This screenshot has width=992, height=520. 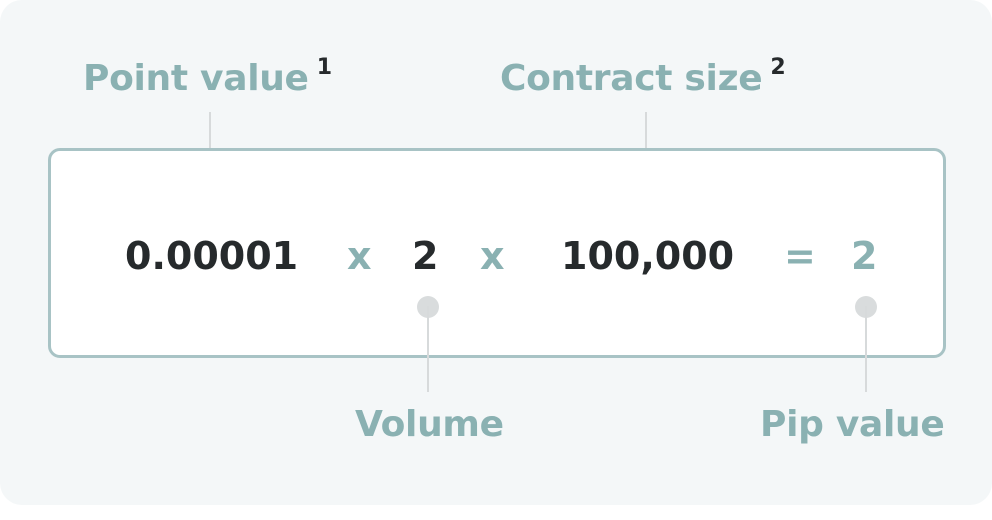 I want to click on contract-size-footnote: 2, so click(x=778, y=67).